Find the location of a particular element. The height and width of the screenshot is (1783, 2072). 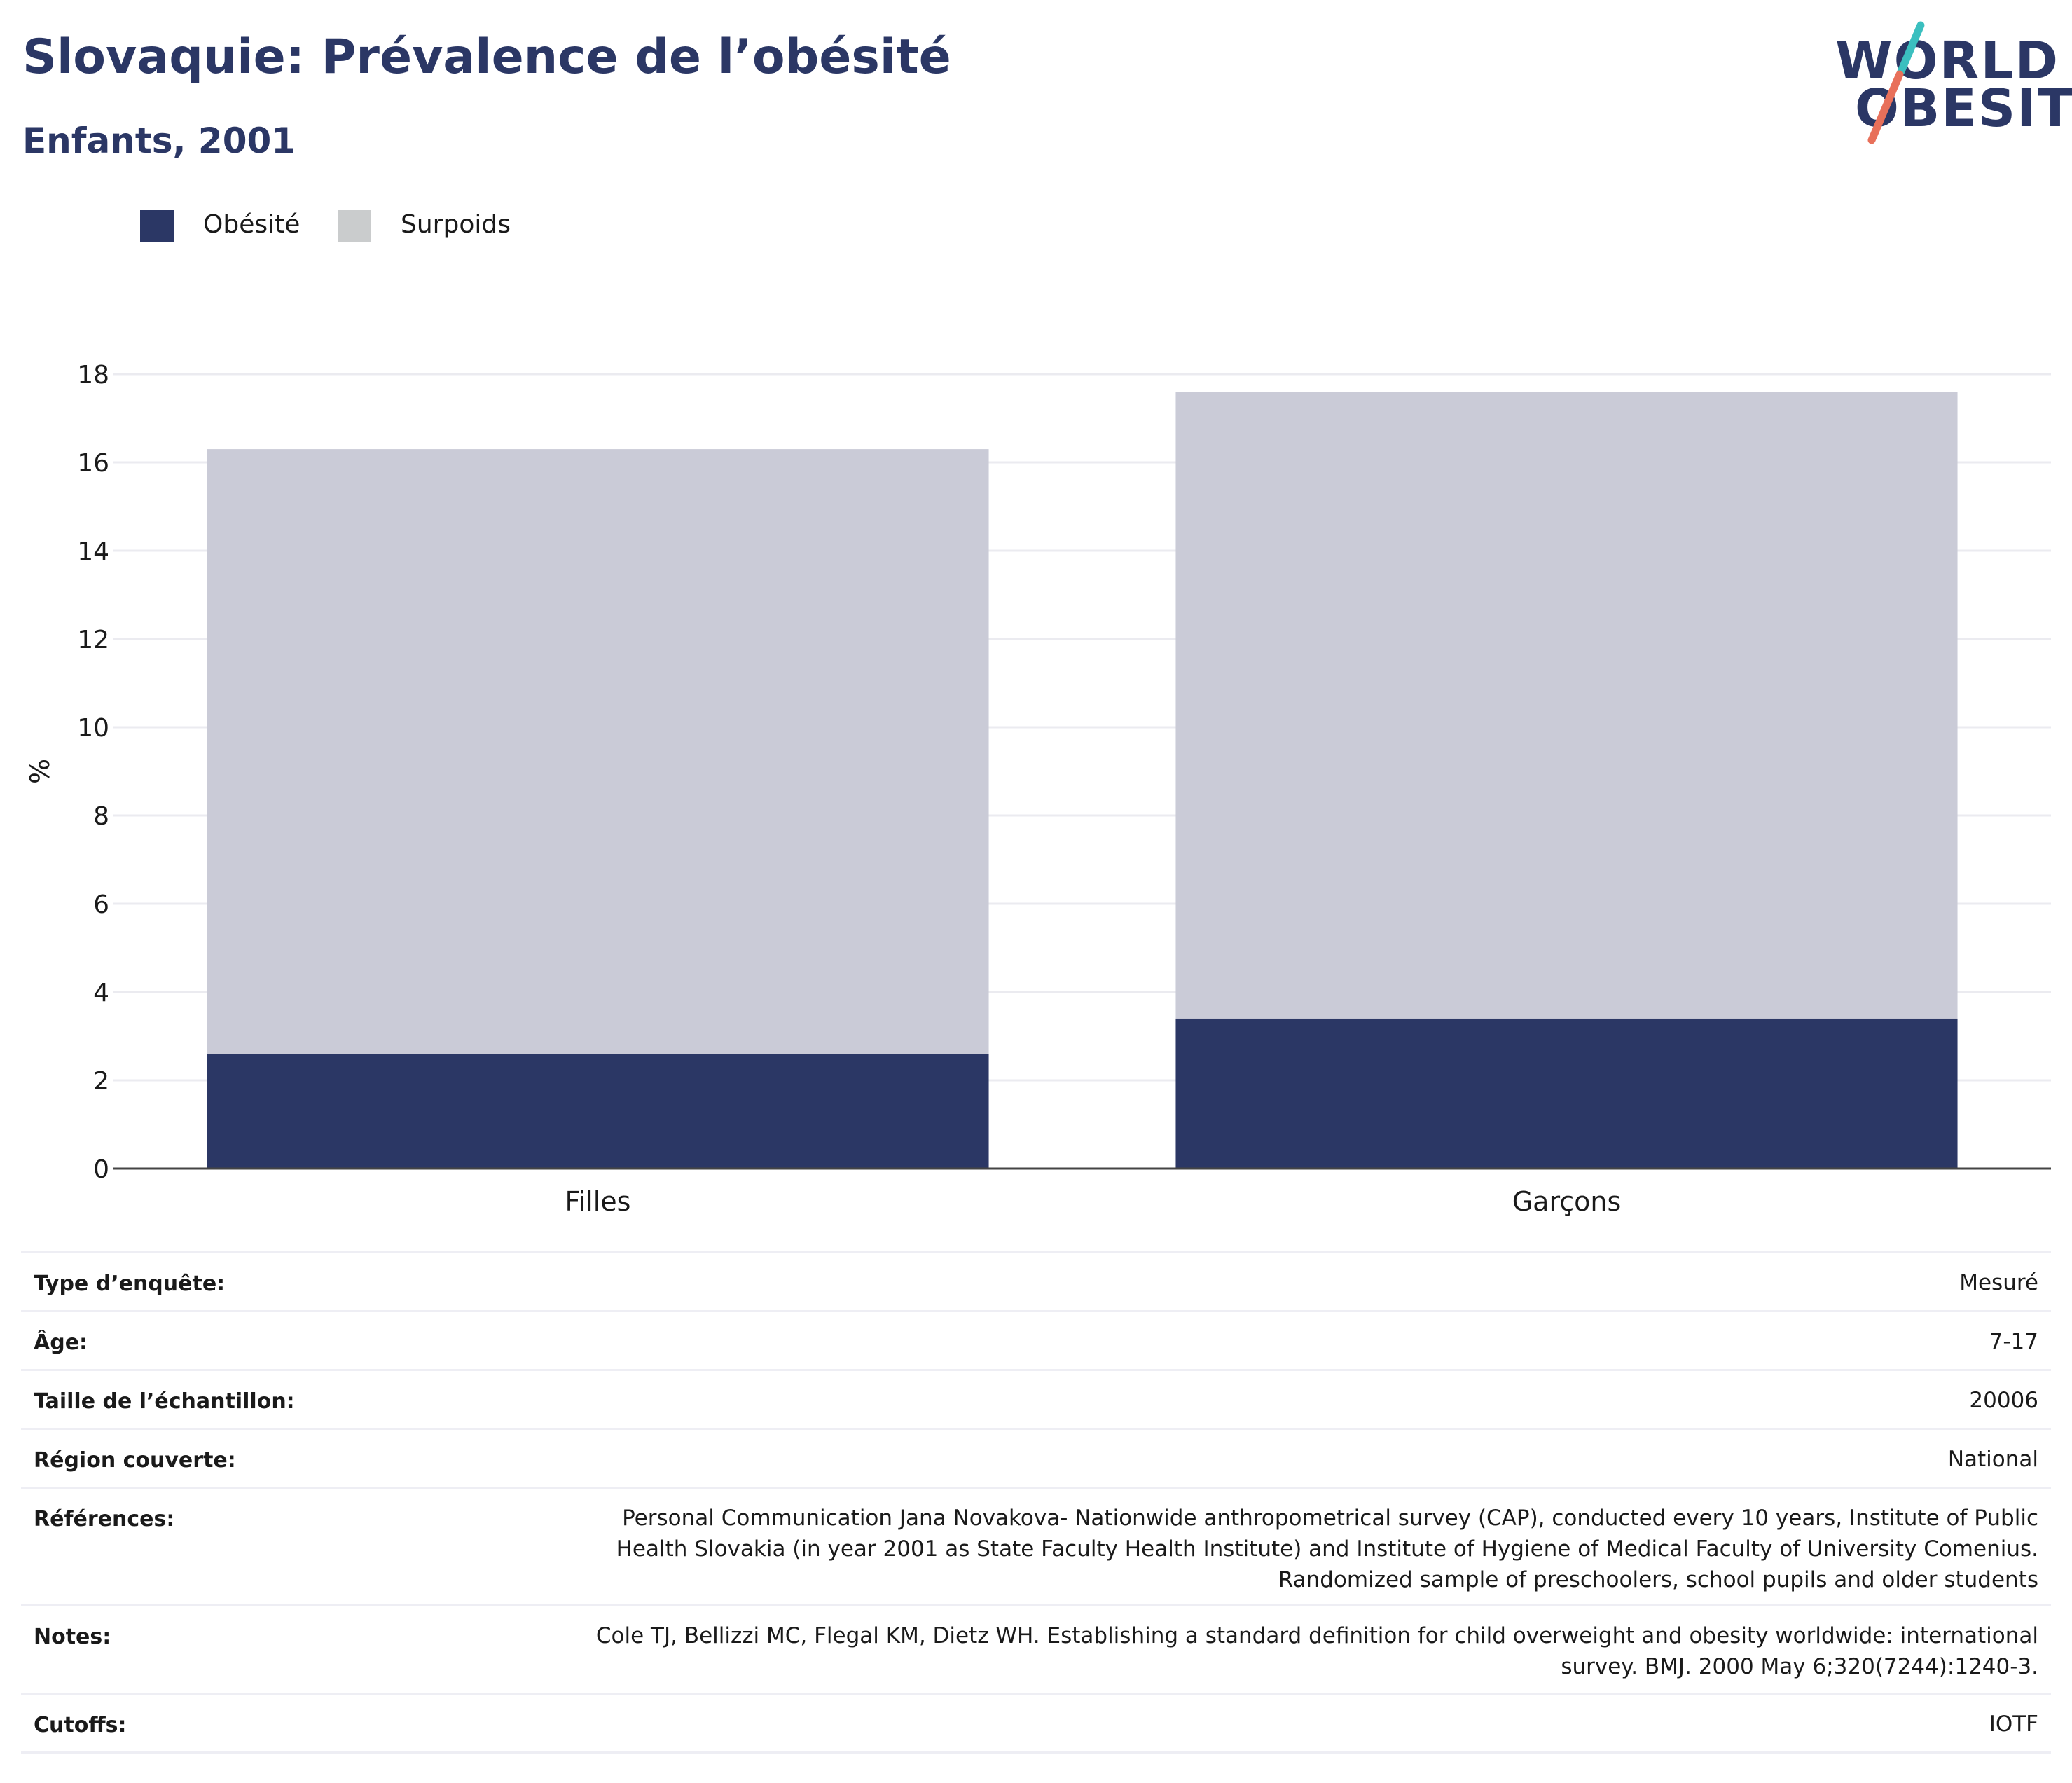

logo-line-world: WORLD is located at coordinates (1948, 61).